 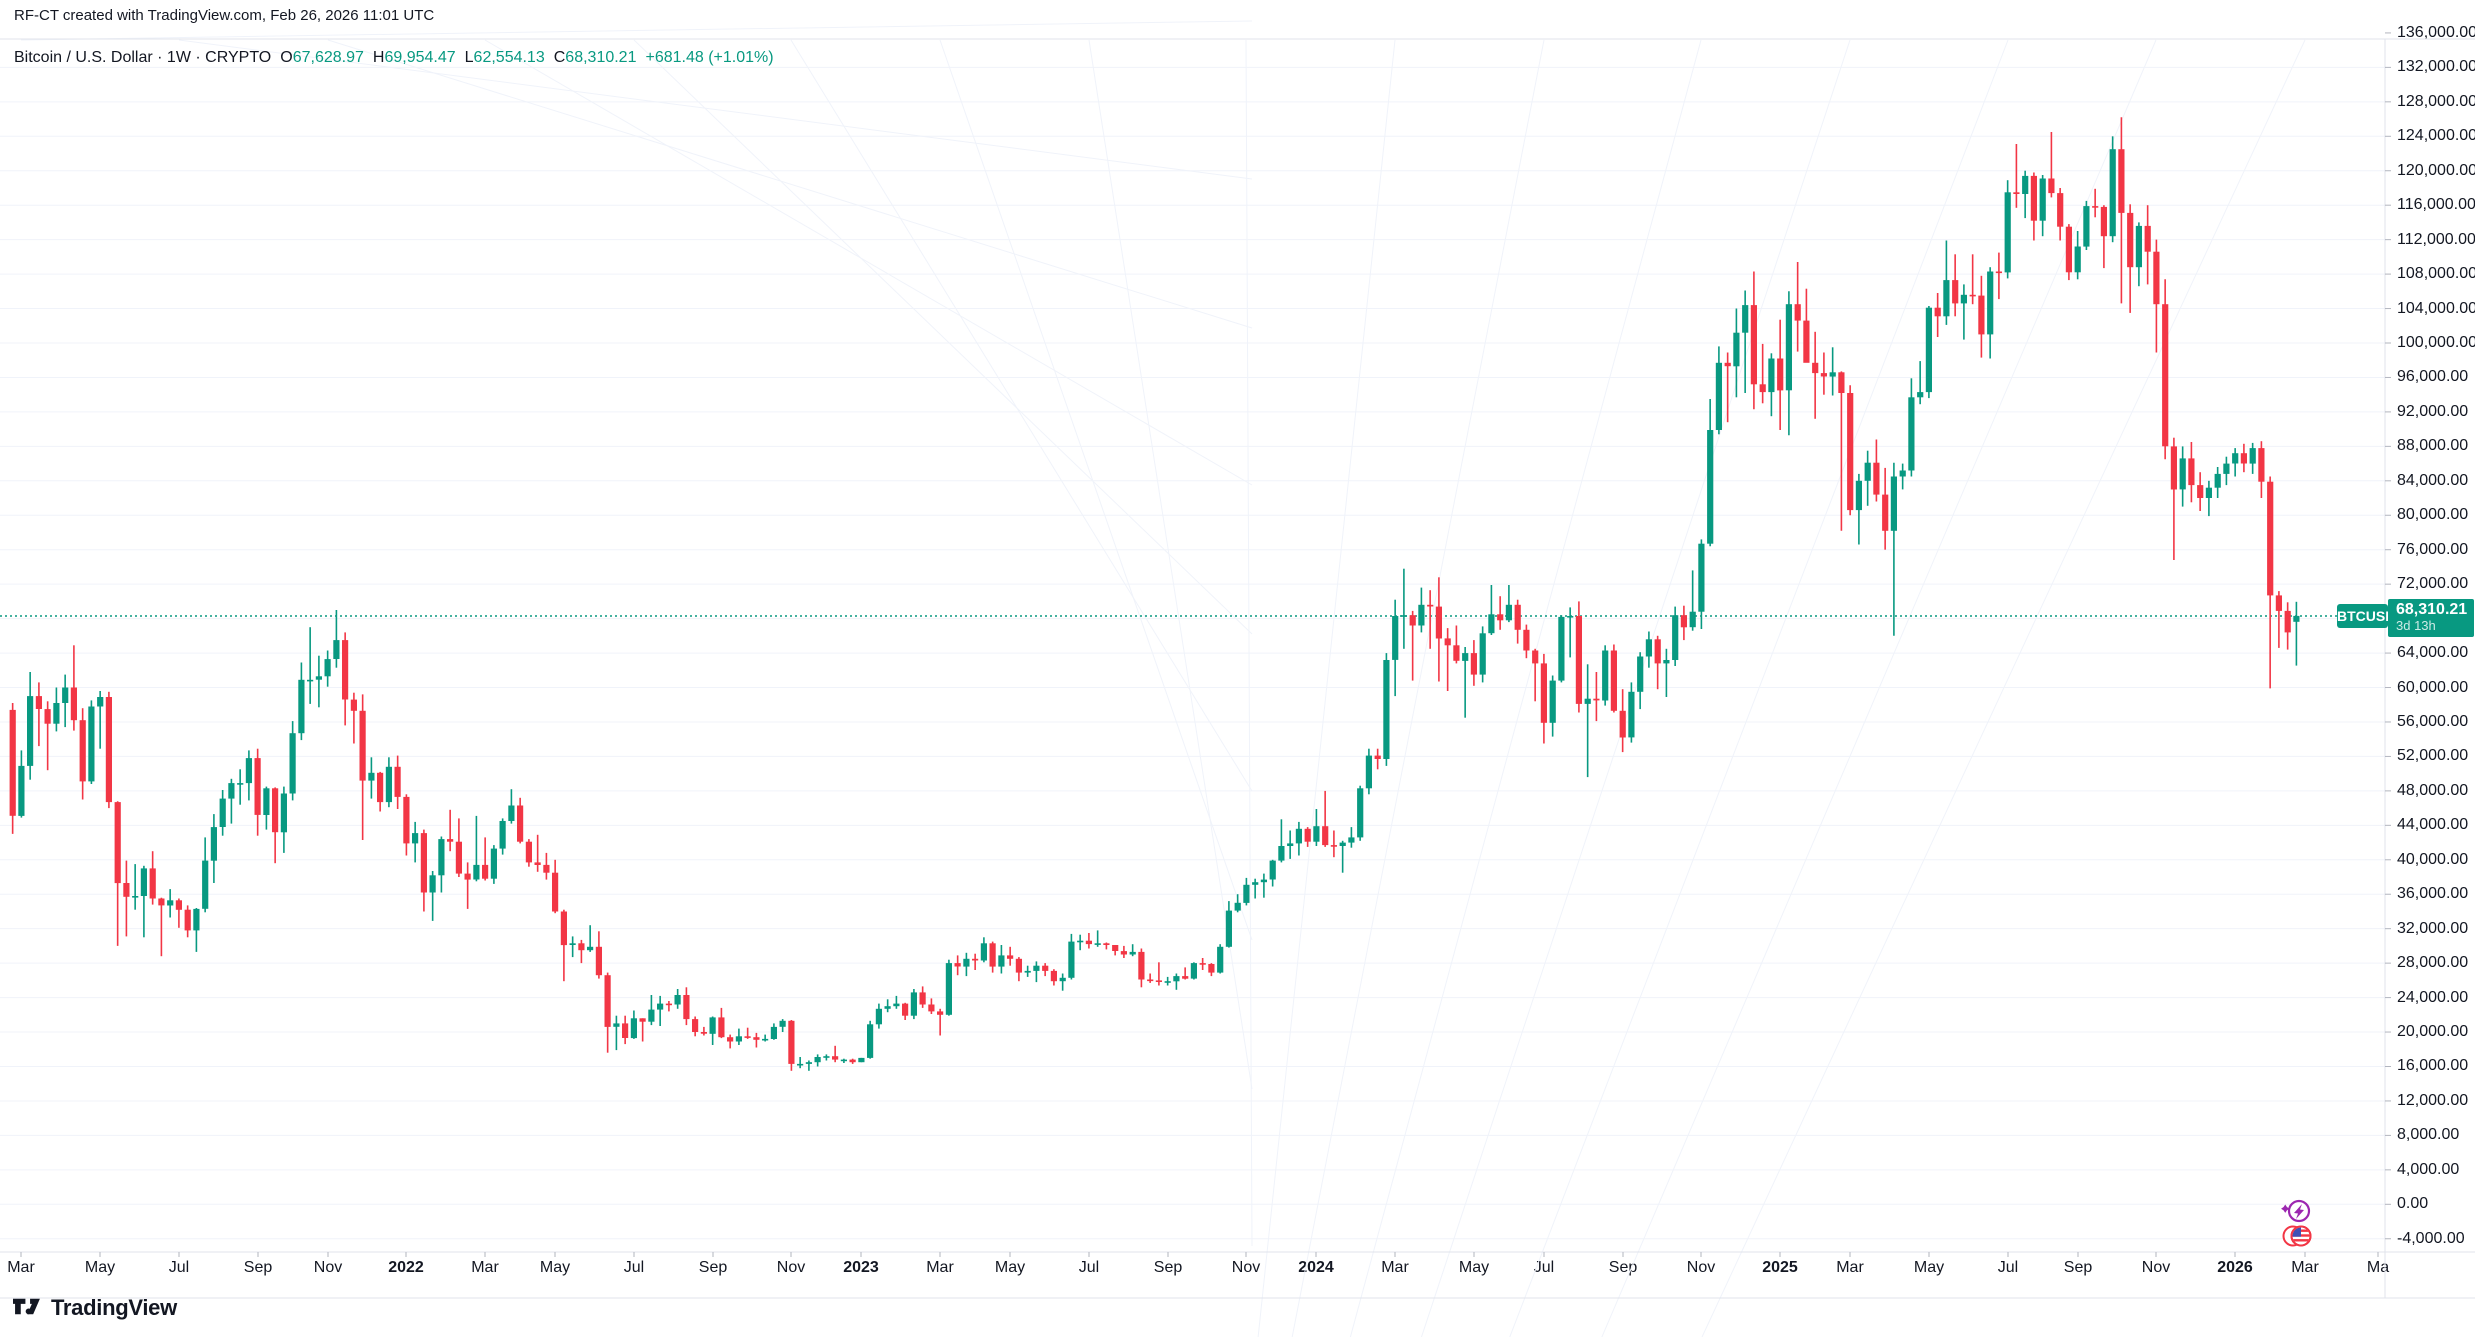 What do you see at coordinates (1544, 1267) in the screenshot?
I see `x-axis-label: Jul` at bounding box center [1544, 1267].